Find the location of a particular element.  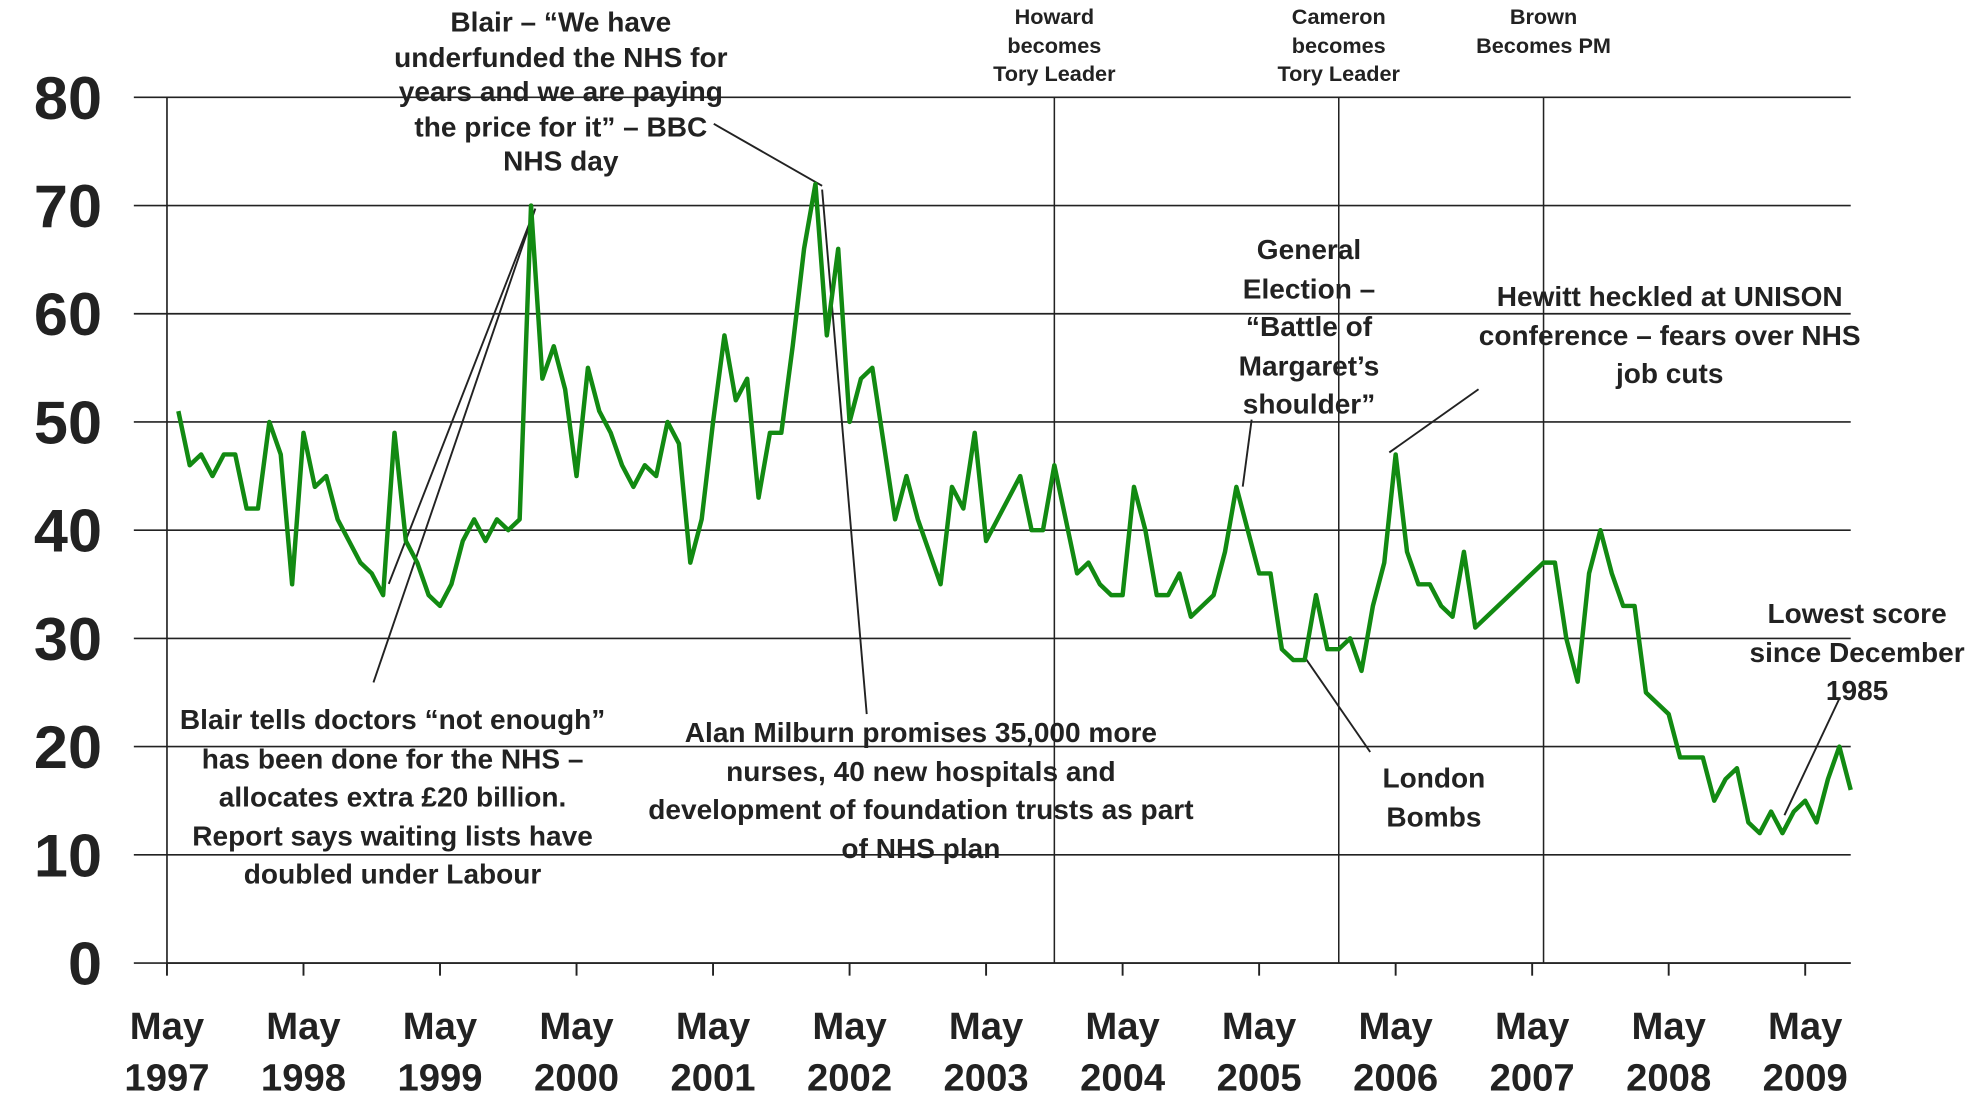

annotation: London Bombs is located at coordinates (1434, 797).